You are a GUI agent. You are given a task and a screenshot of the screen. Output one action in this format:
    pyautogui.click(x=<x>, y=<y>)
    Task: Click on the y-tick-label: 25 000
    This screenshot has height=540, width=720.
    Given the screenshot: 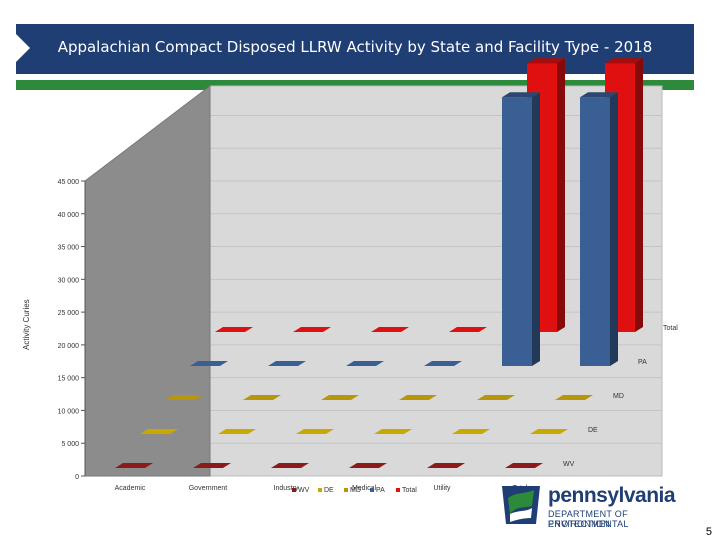 What is the action you would take?
    pyautogui.click(x=69, y=313)
    